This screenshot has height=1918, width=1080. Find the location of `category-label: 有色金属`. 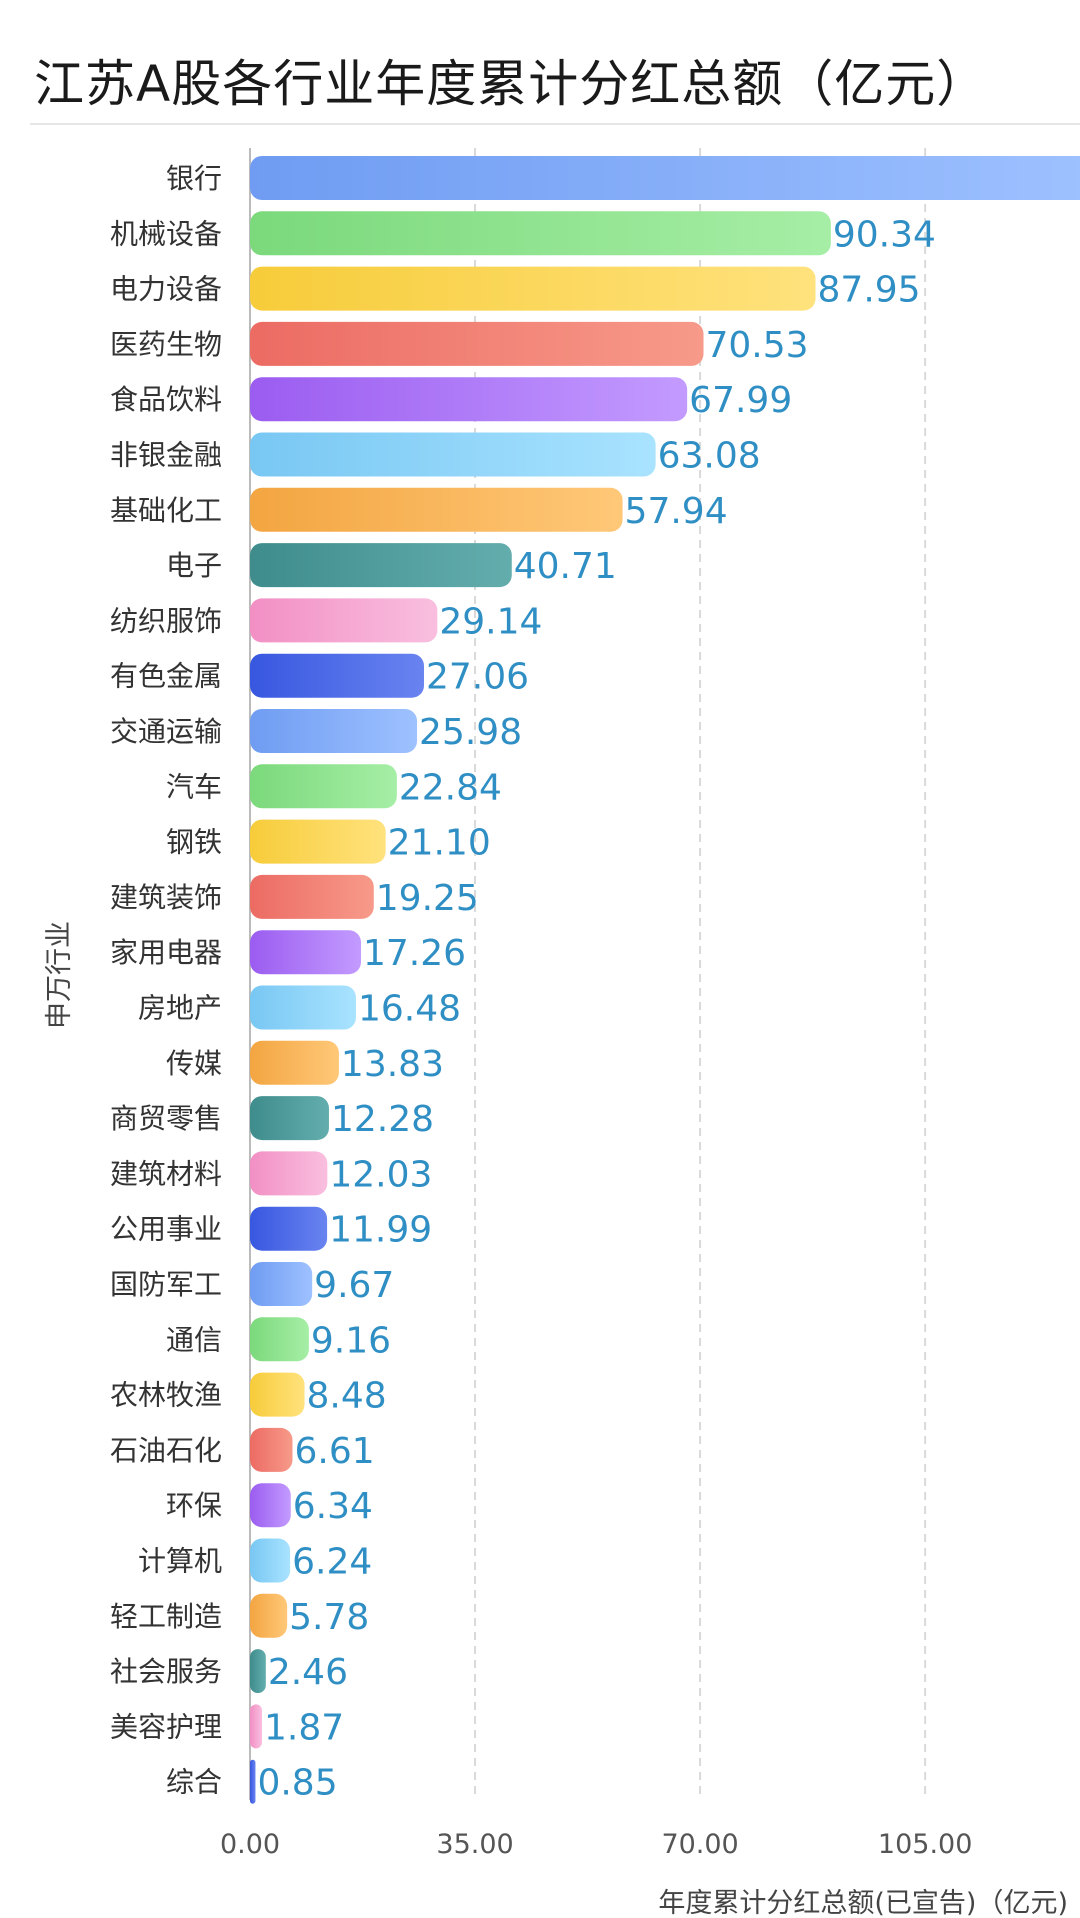

category-label: 有色金属 is located at coordinates (166, 676).